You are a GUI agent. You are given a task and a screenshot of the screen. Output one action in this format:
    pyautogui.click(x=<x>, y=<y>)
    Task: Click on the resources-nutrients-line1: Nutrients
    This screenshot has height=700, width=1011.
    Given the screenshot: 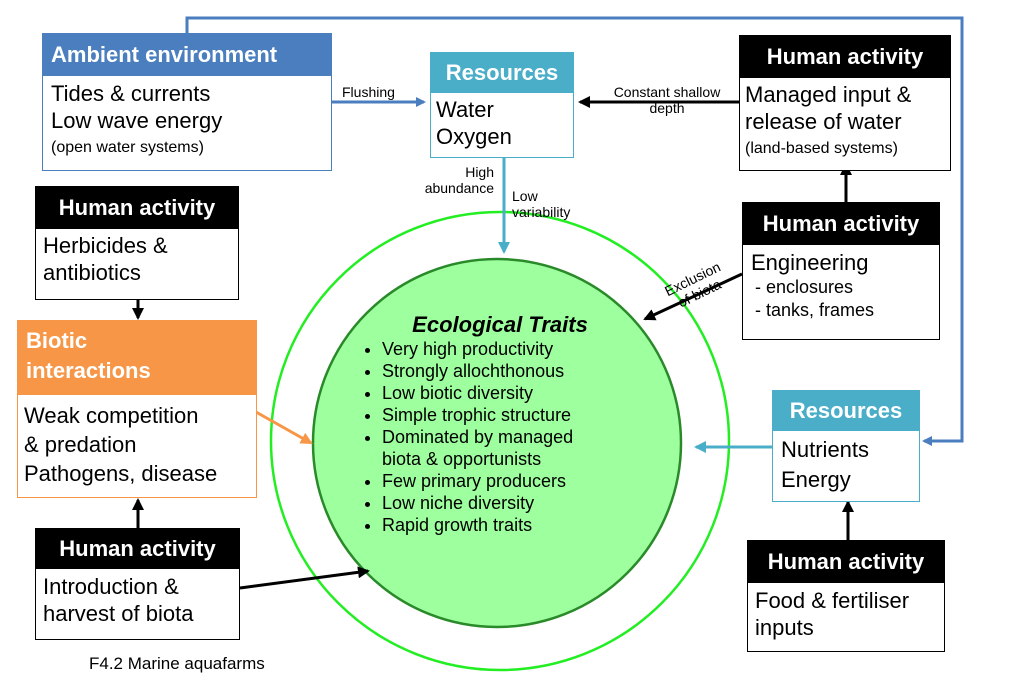 What is the action you would take?
    pyautogui.click(x=846, y=450)
    